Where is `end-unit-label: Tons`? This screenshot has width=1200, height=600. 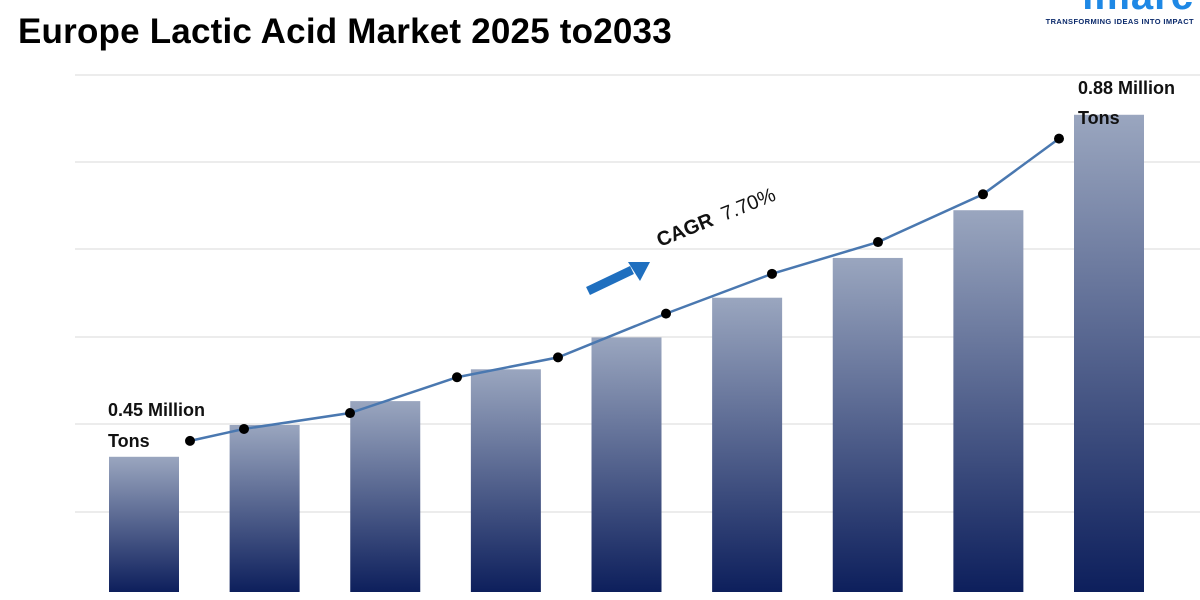
end-unit-label: Tons is located at coordinates (1099, 118).